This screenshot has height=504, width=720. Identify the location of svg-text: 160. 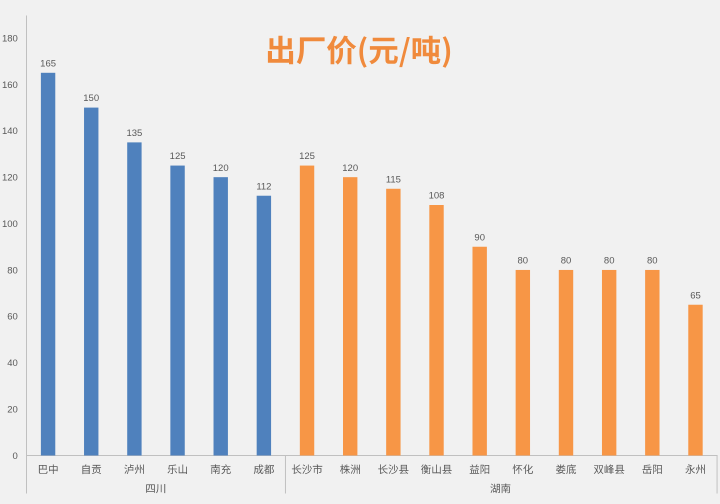
(10, 85).